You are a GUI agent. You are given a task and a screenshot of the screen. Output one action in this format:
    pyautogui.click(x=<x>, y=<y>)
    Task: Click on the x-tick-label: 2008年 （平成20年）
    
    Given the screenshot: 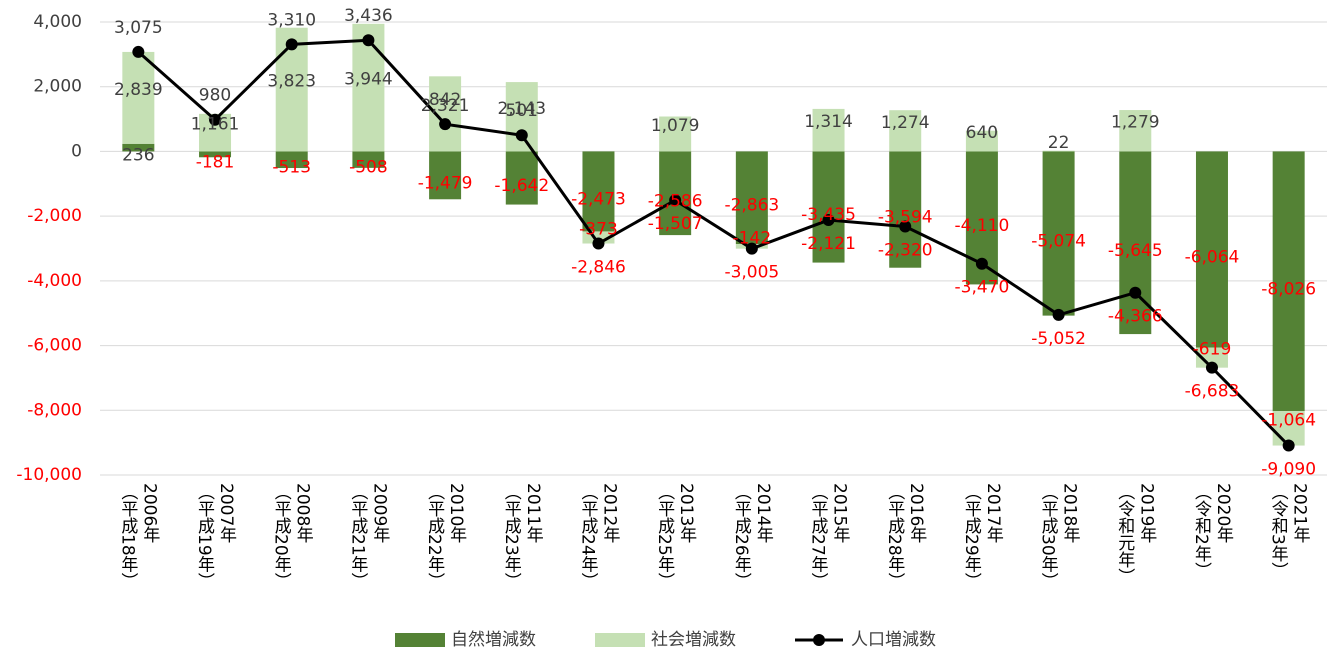 What is the action you would take?
    pyautogui.click(x=291, y=536)
    